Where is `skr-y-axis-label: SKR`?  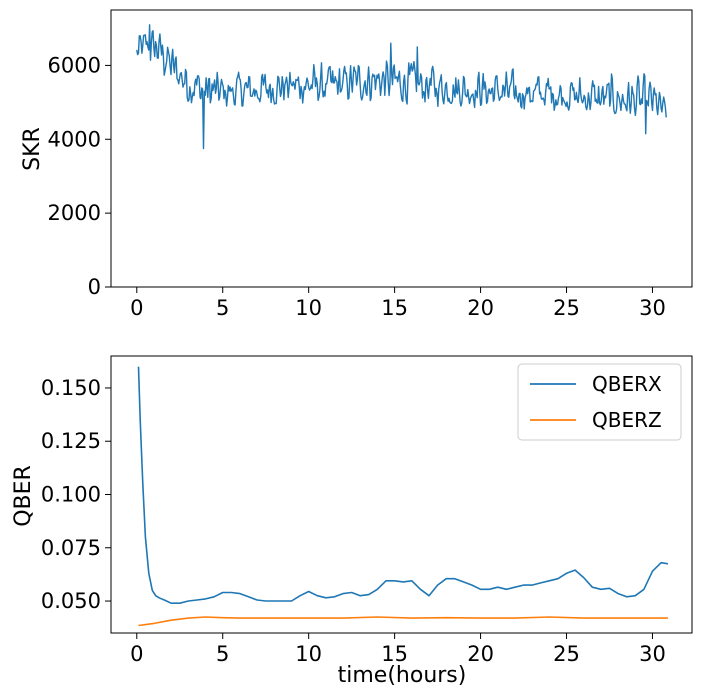
skr-y-axis-label: SKR is located at coordinates (32, 149).